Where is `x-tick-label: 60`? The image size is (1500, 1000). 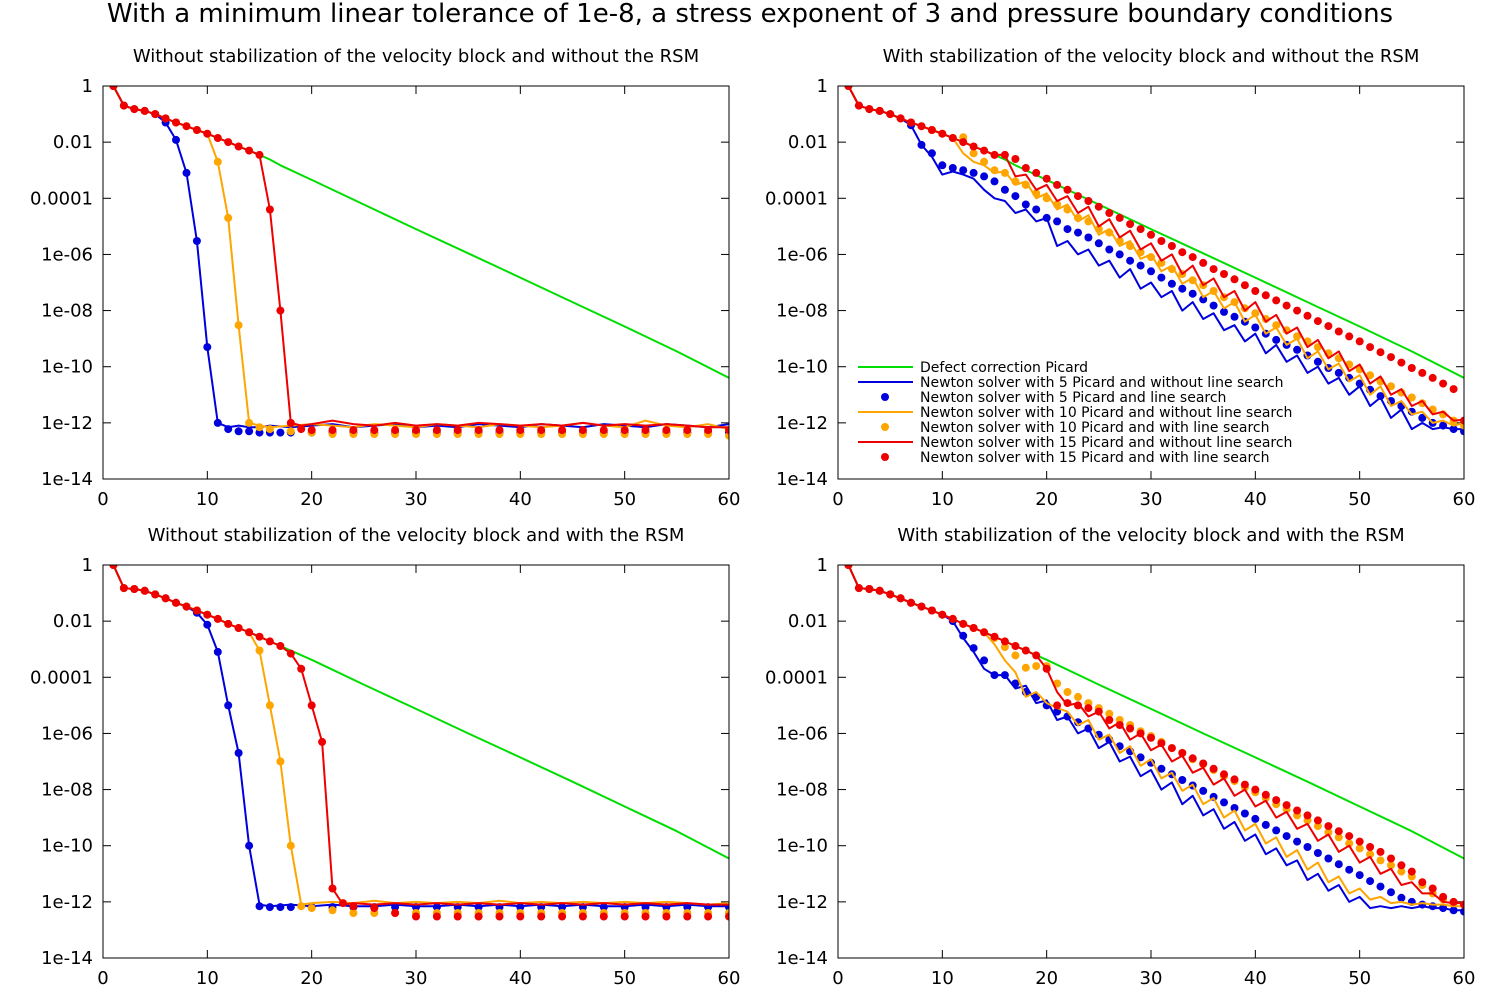 x-tick-label: 60 is located at coordinates (729, 499).